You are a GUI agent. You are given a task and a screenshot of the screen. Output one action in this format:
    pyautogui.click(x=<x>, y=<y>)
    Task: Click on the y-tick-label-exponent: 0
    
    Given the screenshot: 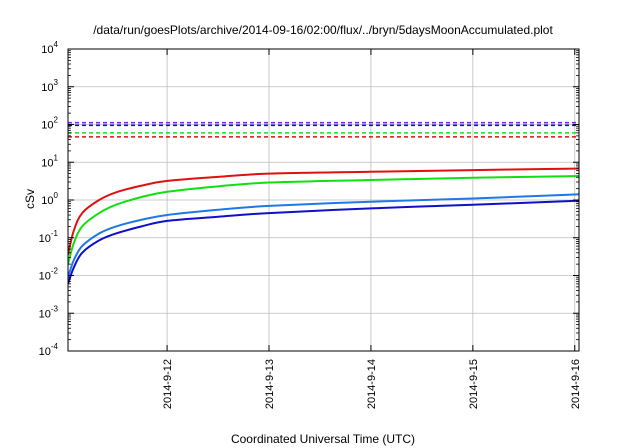 What is the action you would take?
    pyautogui.click(x=56, y=195)
    